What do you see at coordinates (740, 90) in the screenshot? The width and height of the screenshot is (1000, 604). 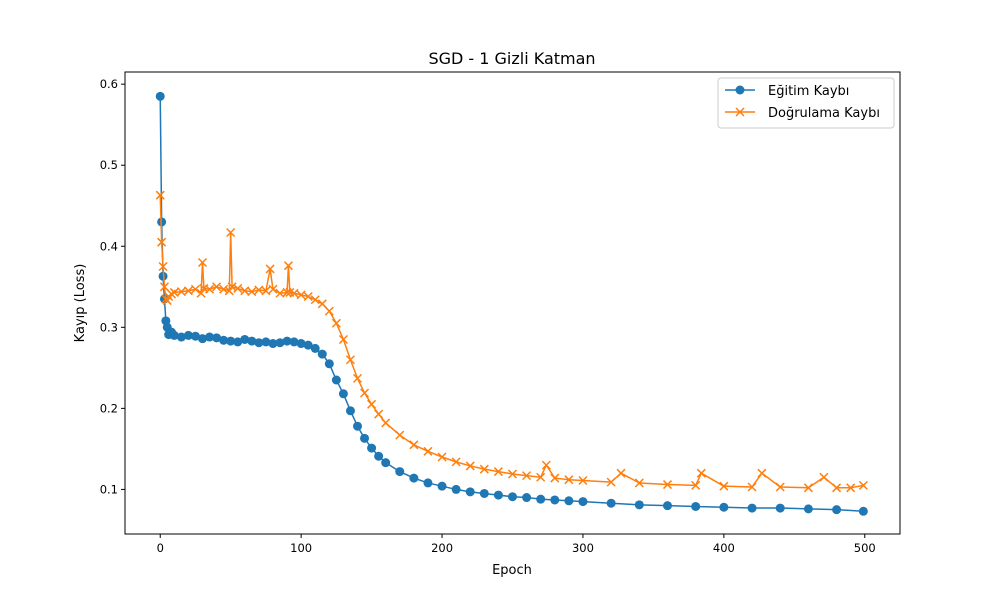 I see `legend-marker-egitim` at bounding box center [740, 90].